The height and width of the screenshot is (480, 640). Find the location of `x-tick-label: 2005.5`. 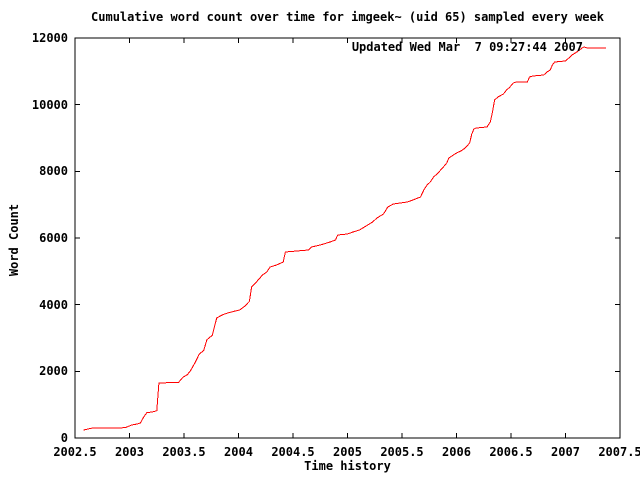

x-tick-label: 2005.5 is located at coordinates (402, 452).